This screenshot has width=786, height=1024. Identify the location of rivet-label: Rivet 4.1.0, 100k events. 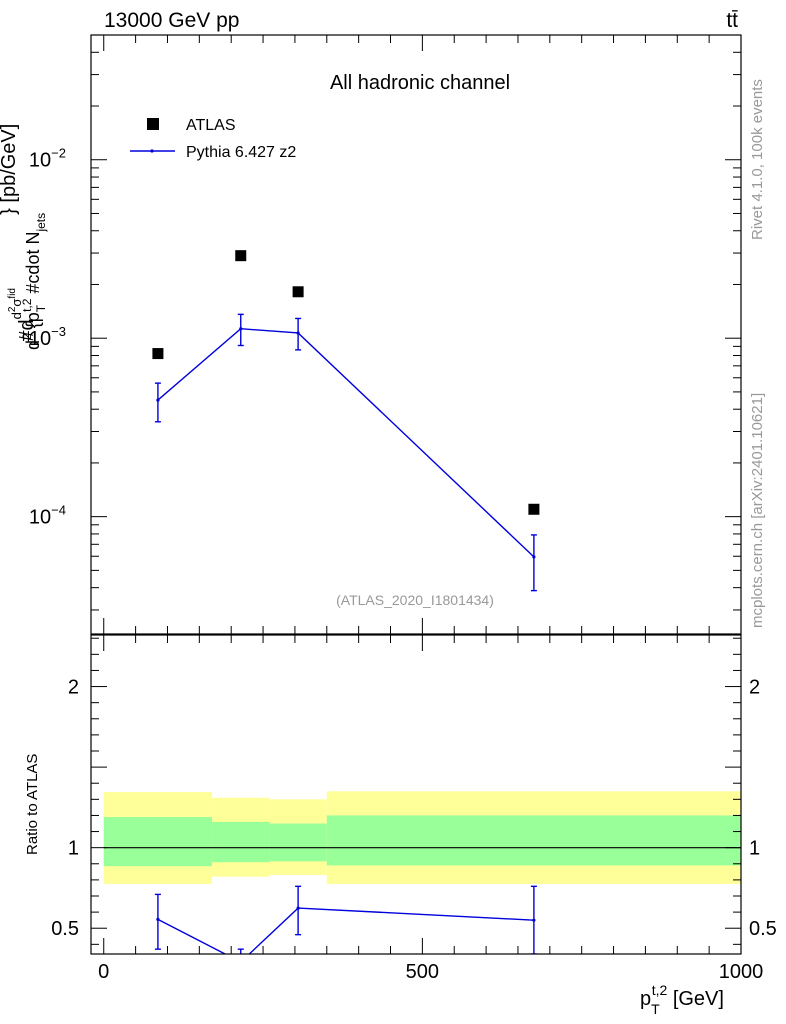
(757, 159).